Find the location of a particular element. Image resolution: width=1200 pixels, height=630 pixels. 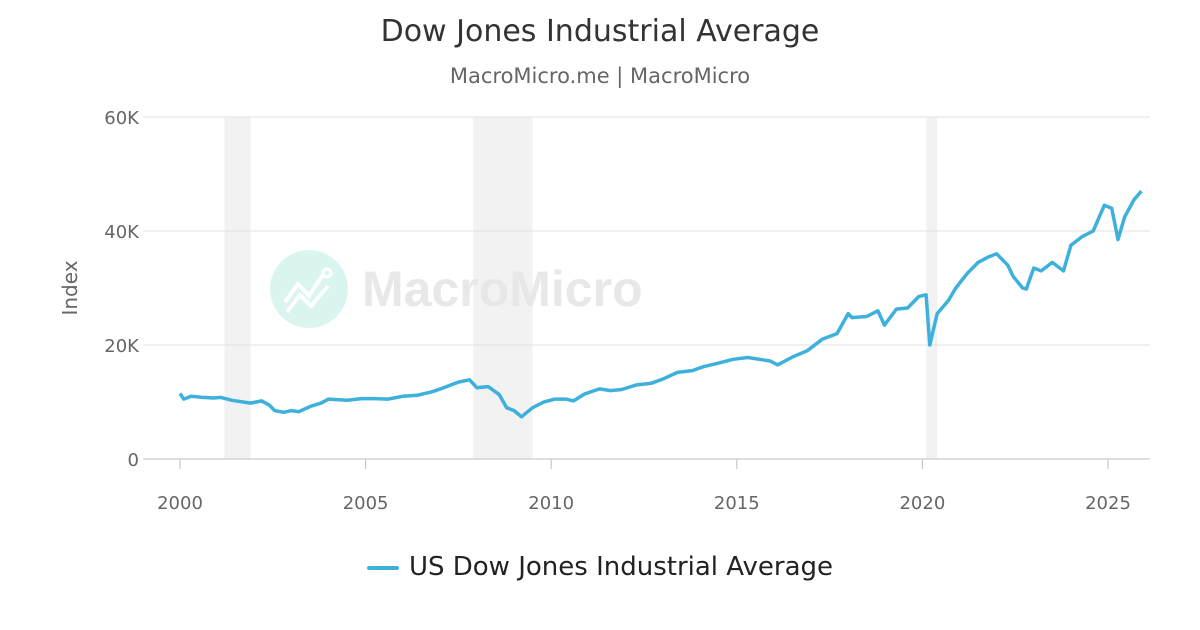

y-tick-label: 60K is located at coordinates (122, 118).